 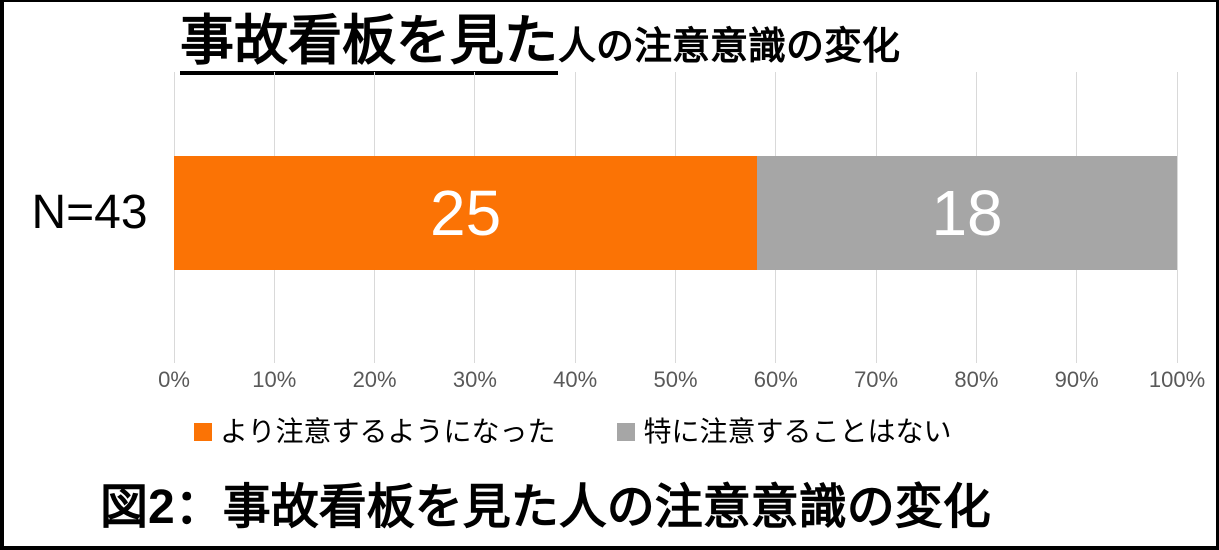 I want to click on bar-value-label: 18, so click(x=967, y=213).